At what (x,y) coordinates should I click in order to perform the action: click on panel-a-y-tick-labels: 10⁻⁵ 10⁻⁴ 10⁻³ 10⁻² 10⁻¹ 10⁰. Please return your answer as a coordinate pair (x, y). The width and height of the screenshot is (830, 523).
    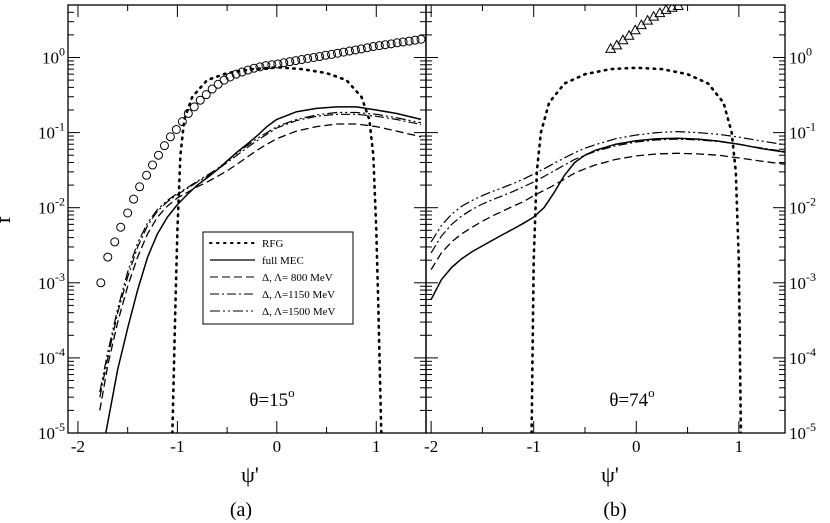
    Looking at the image, I should click on (51, 243).